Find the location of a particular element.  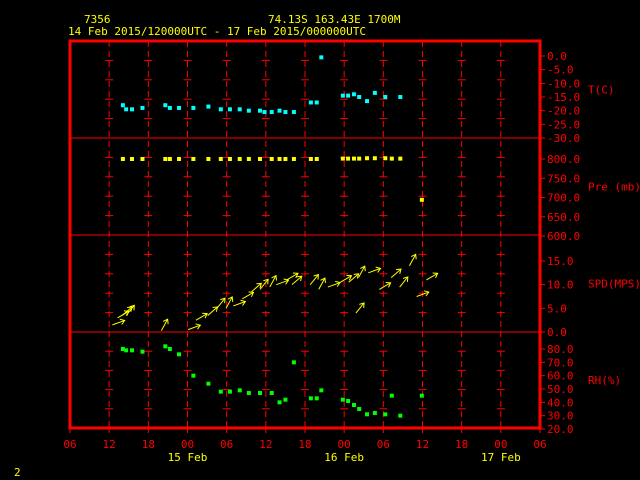

y-tick-label-rh: 50.0 is located at coordinates (560, 389).